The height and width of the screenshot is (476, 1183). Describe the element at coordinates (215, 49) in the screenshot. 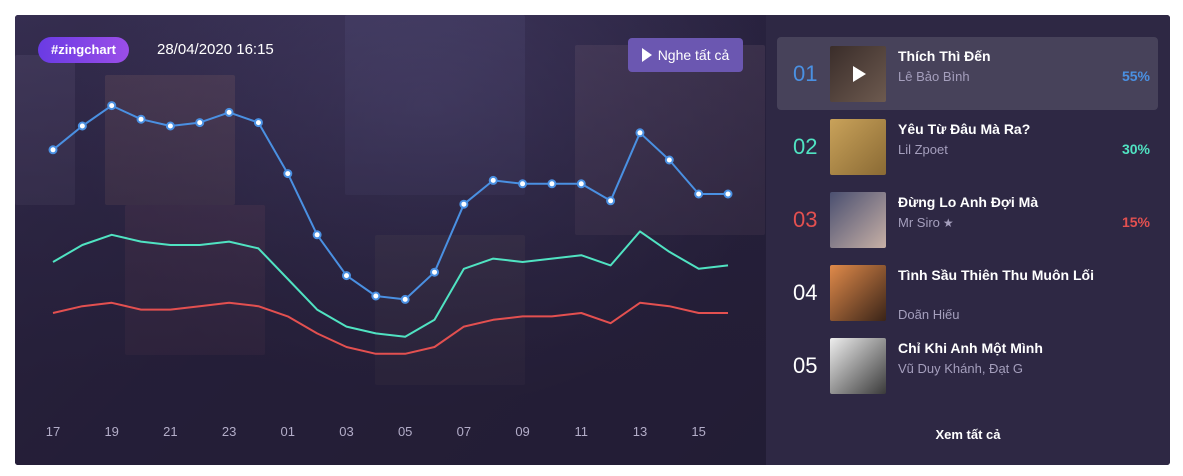

I see `chart-timestamp: 28/04/2020 16:15` at that location.